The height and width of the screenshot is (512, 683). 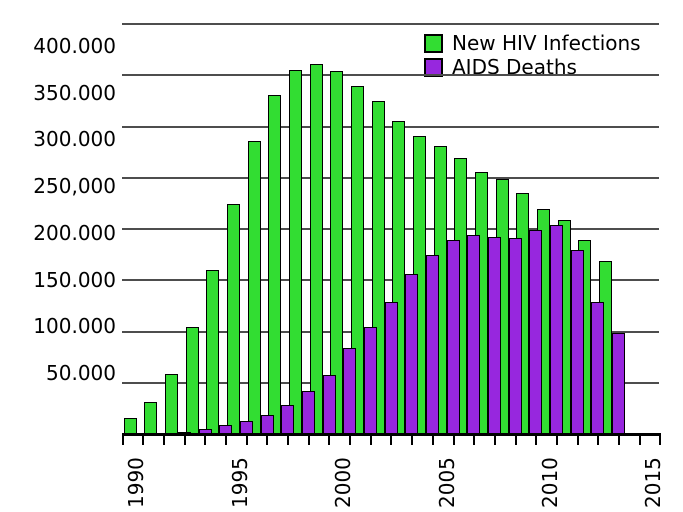 I want to click on x-tick-1992, so click(x=184, y=440).